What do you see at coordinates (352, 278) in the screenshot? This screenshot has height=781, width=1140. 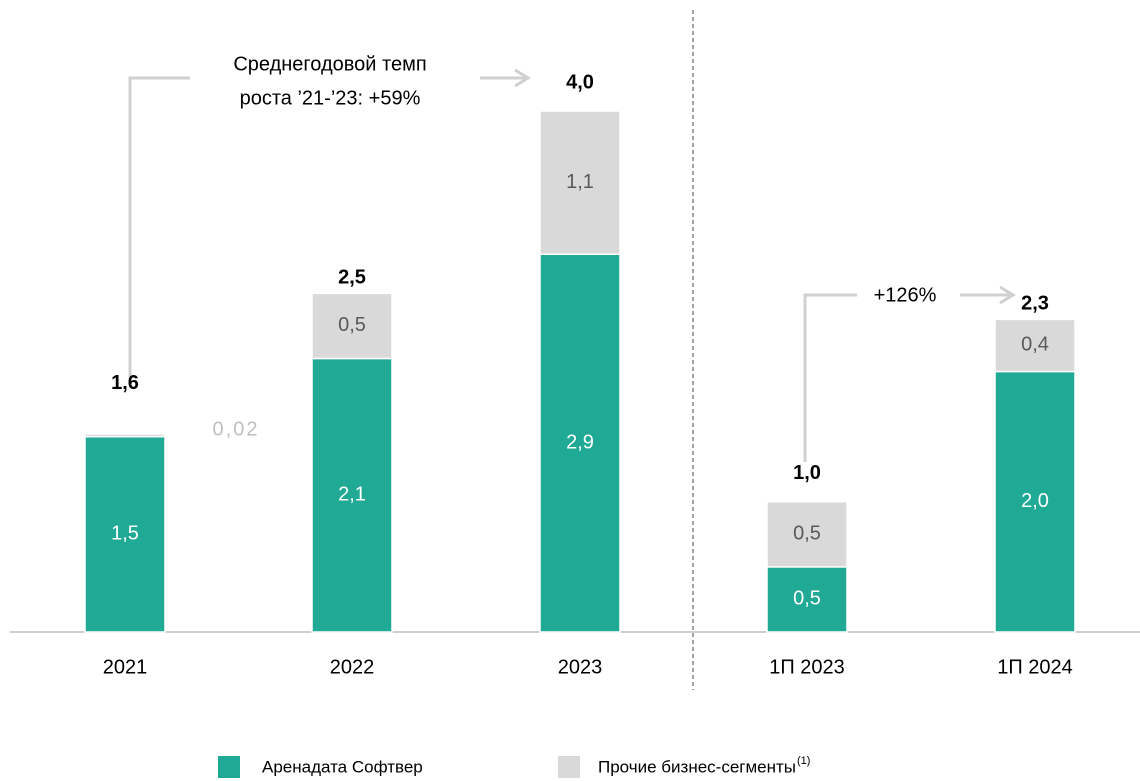 I see `total-label: 2,5` at bounding box center [352, 278].